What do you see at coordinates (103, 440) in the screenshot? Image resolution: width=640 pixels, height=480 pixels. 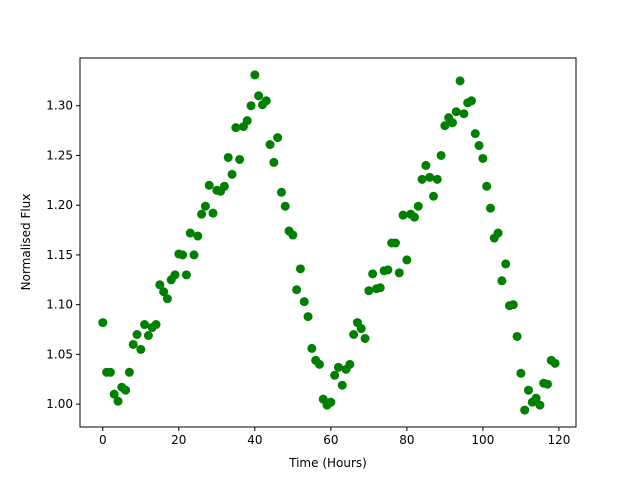 I see `x-tick-label: 0` at bounding box center [103, 440].